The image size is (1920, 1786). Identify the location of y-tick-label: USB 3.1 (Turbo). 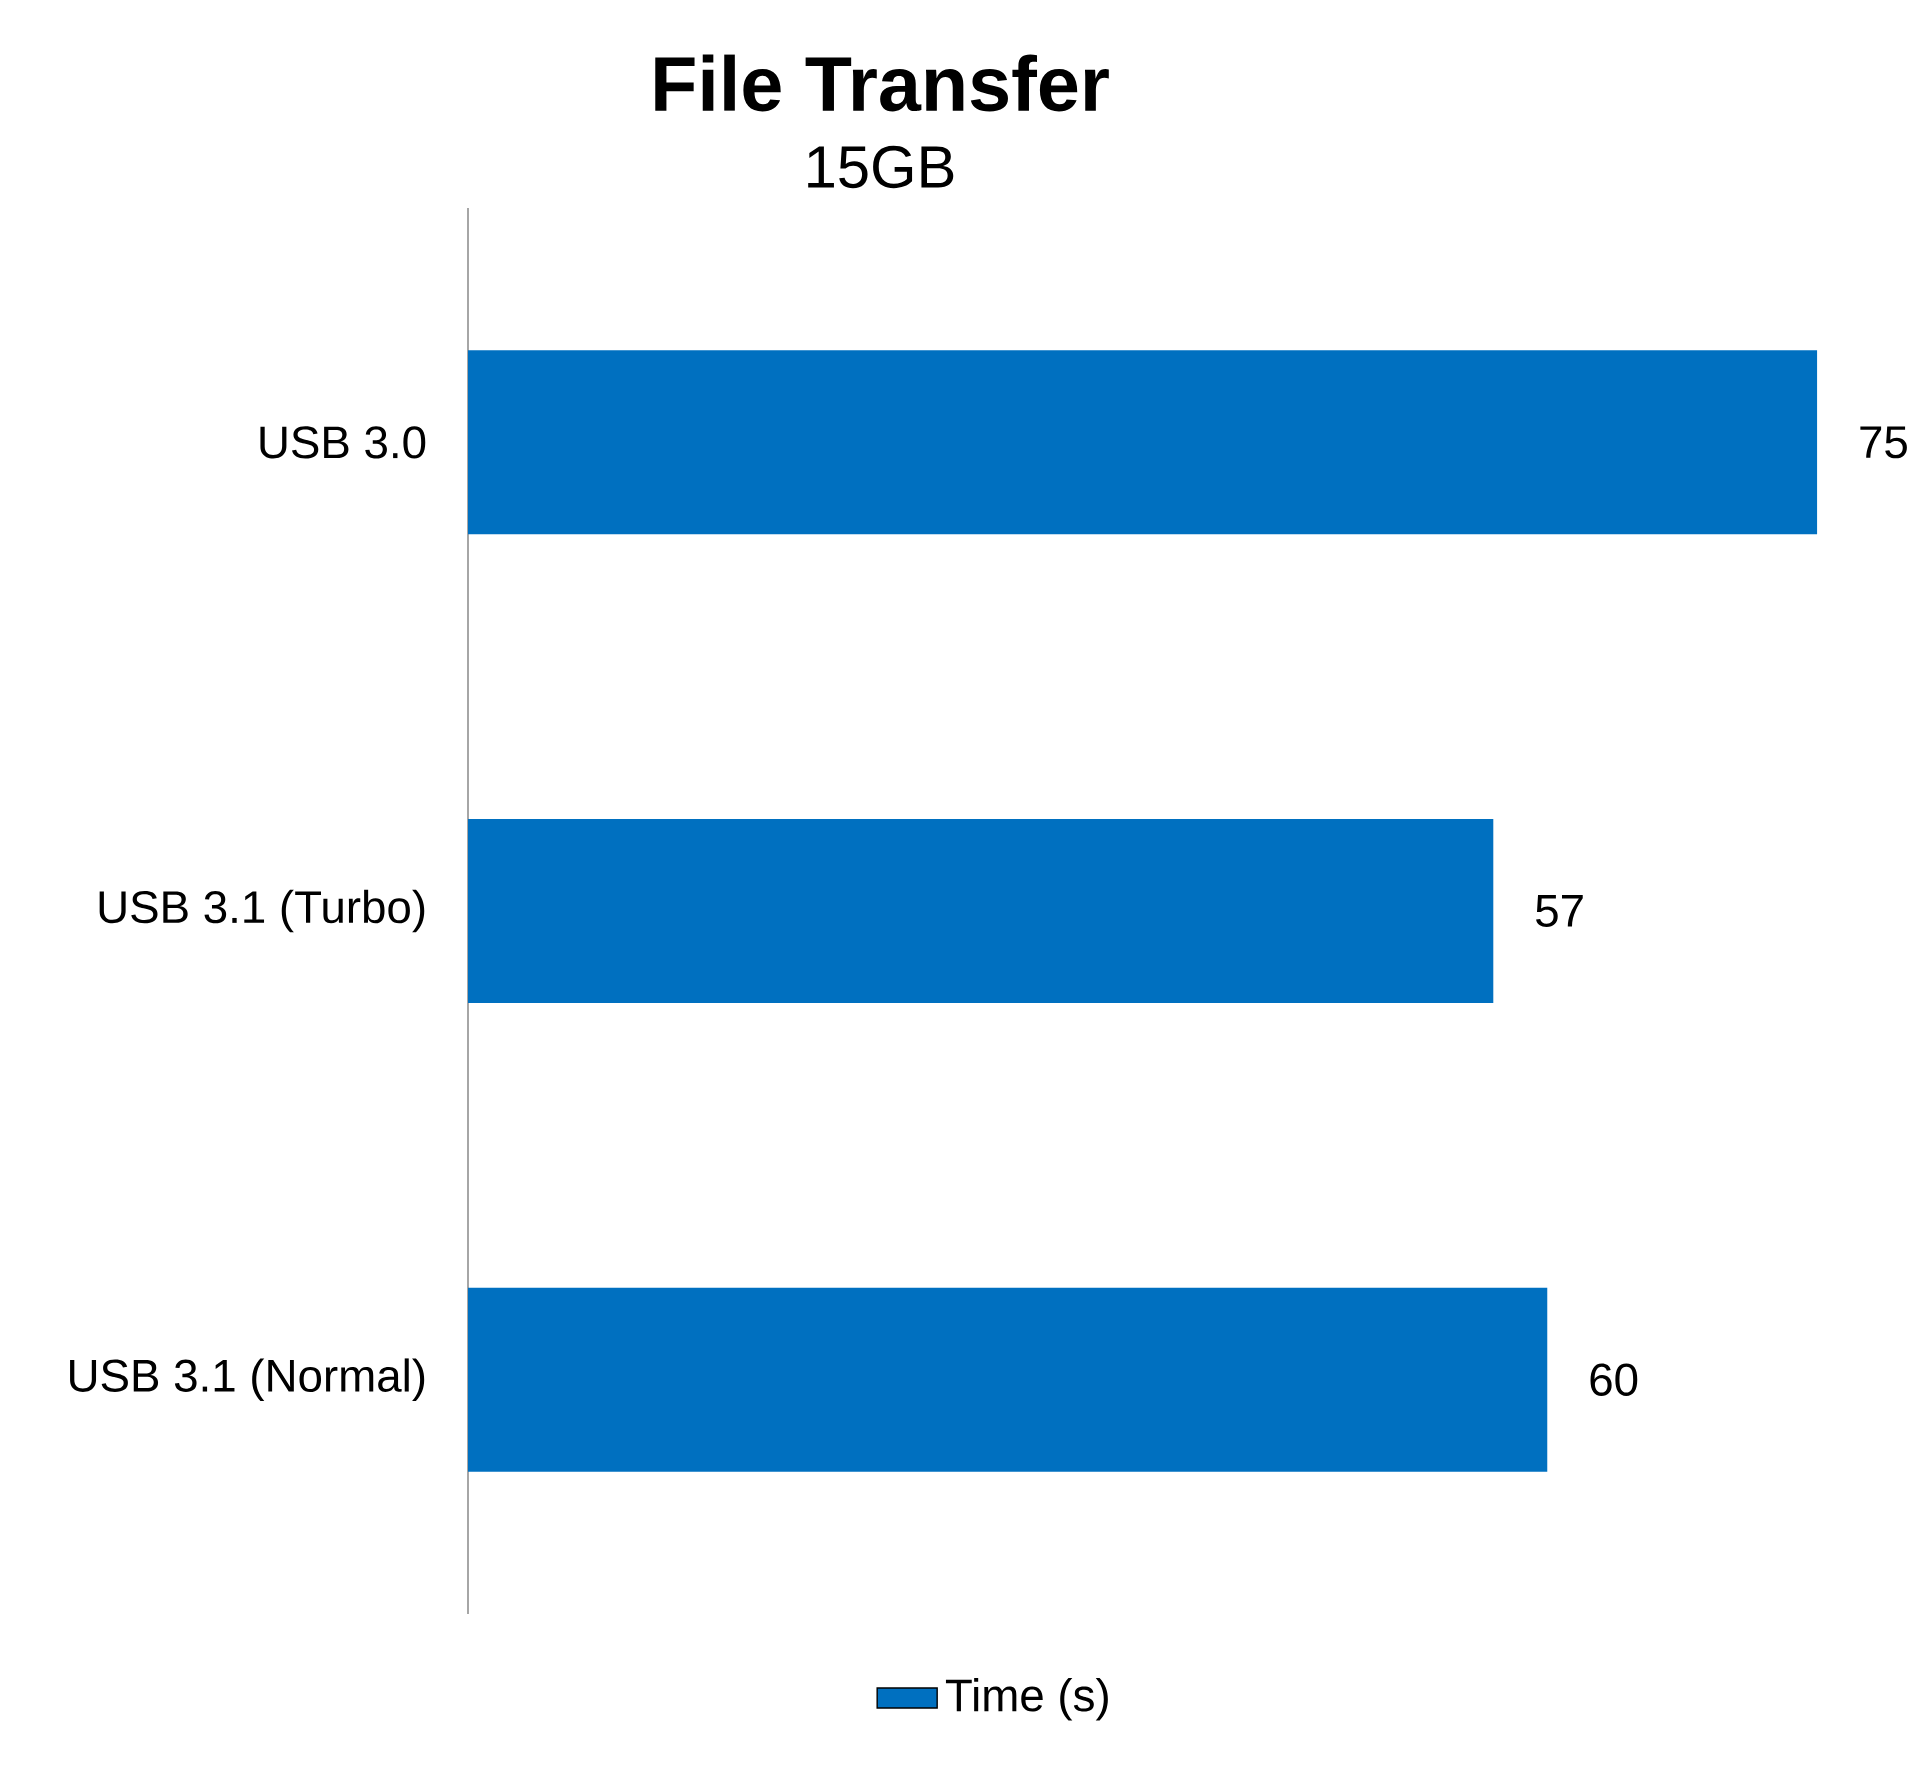
(262, 911).